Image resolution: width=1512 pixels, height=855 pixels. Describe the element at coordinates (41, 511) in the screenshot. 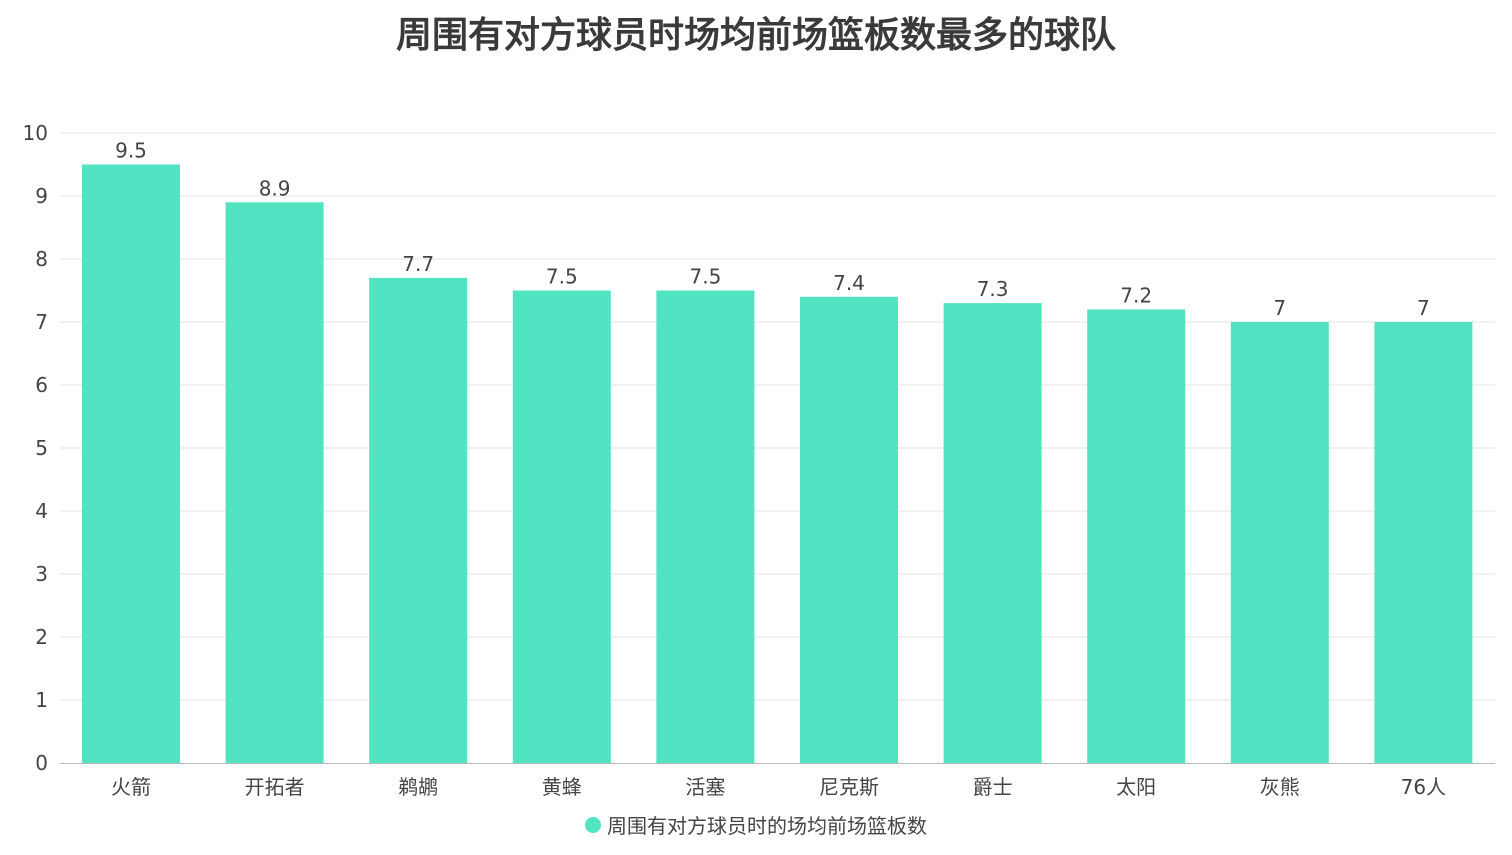

I see `y-tick-label: 4` at that location.